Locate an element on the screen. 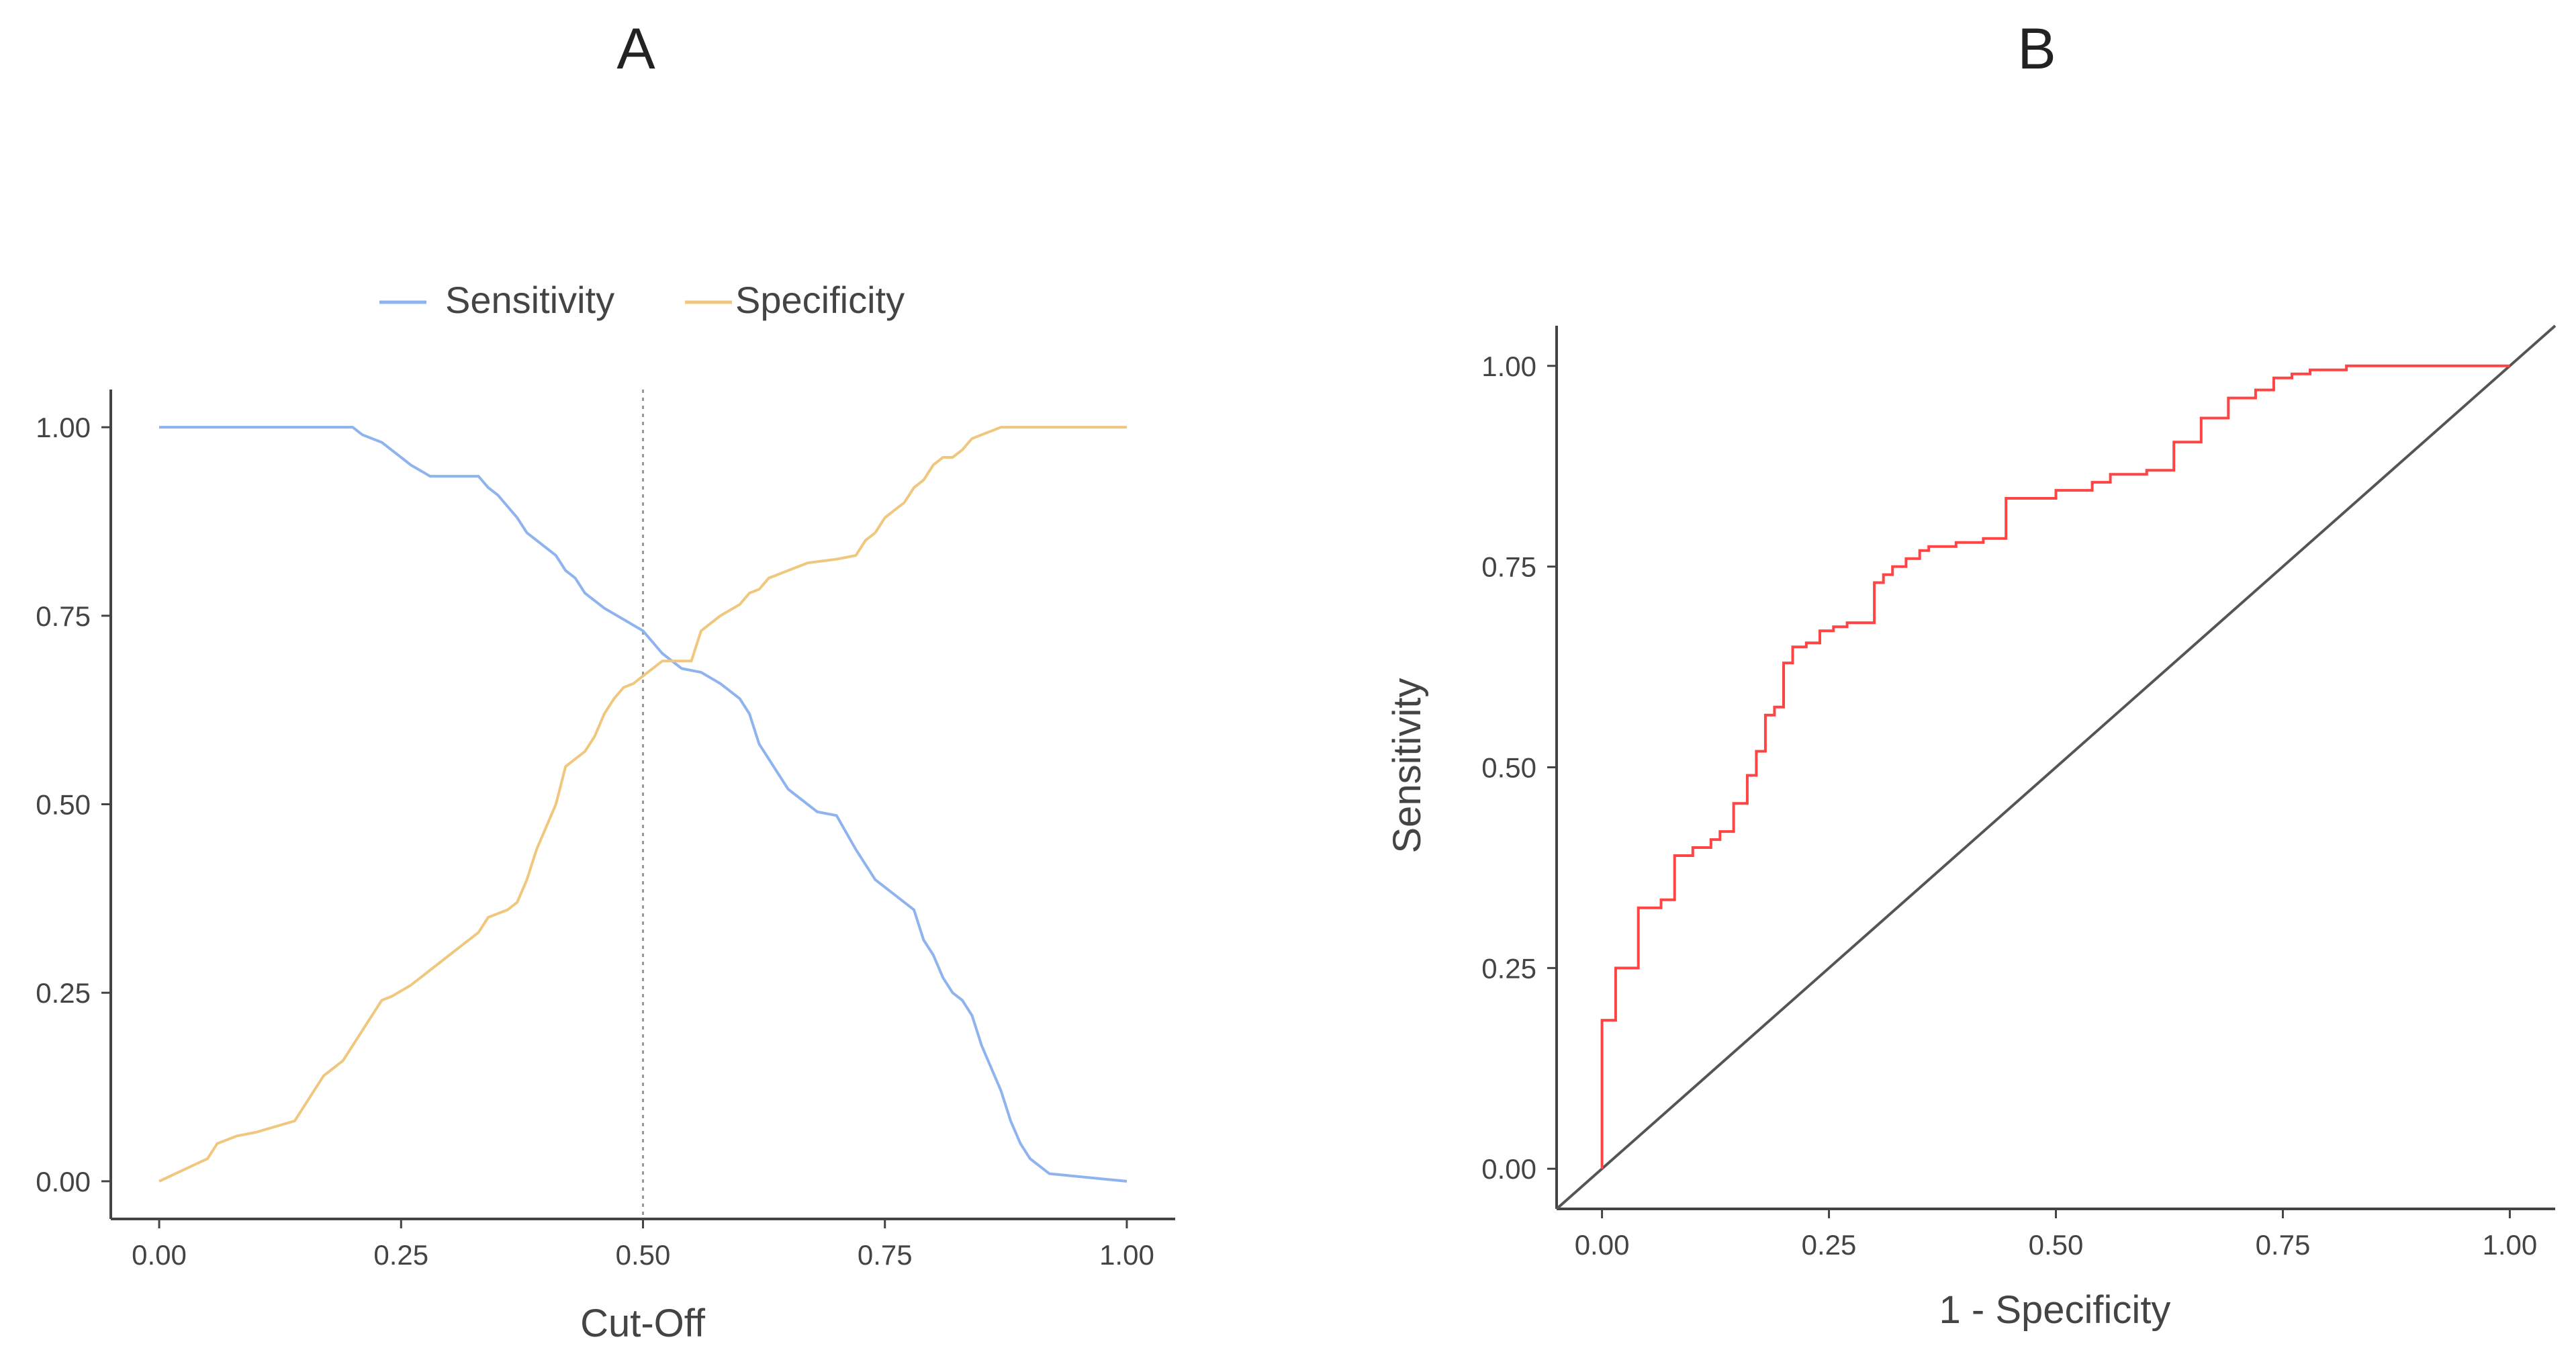 This screenshot has width=2576, height=1360. panel-a-x-tick-label: 0.00 is located at coordinates (159, 1255).